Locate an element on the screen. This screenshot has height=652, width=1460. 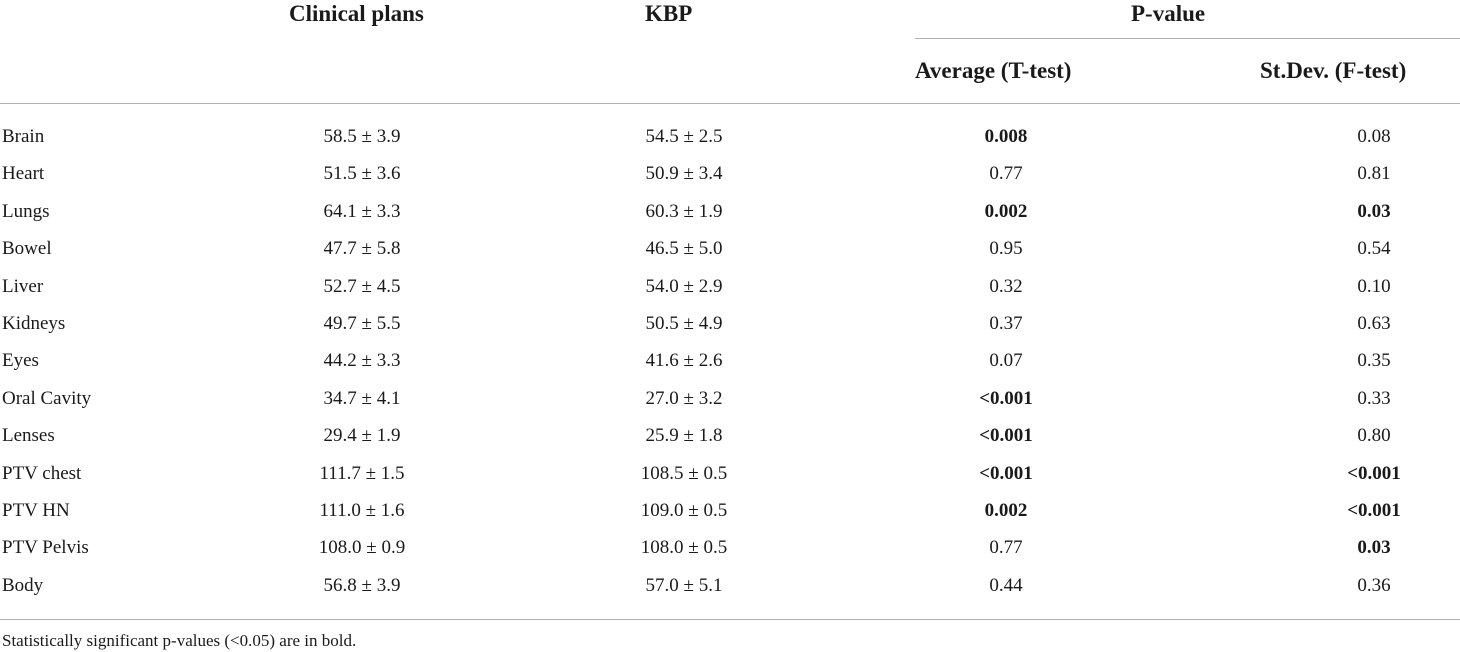
row-label: Brain is located at coordinates (23, 136).